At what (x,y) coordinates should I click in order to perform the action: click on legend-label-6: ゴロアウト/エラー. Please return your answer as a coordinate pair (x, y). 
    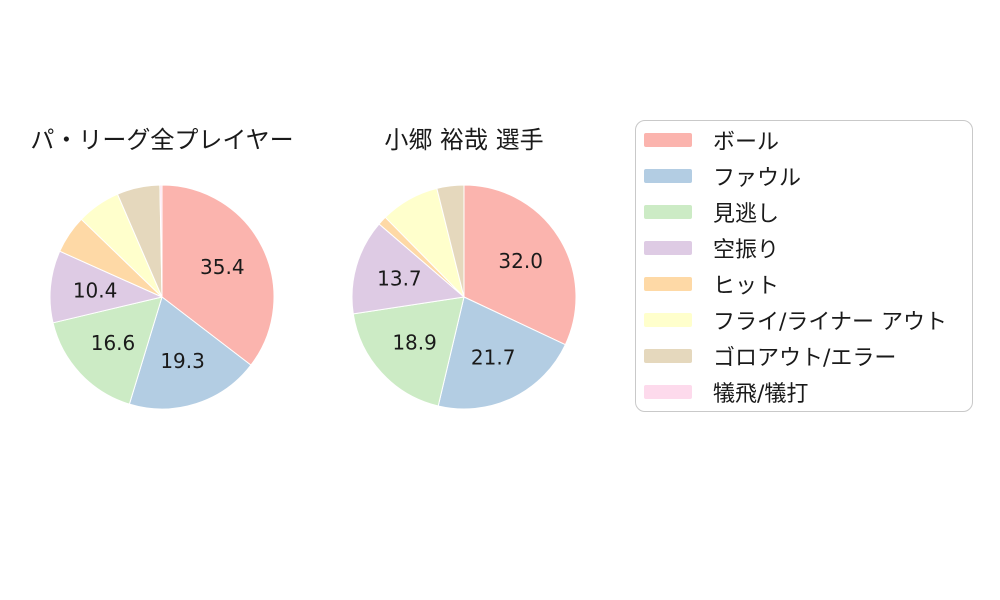
    Looking at the image, I should click on (805, 358).